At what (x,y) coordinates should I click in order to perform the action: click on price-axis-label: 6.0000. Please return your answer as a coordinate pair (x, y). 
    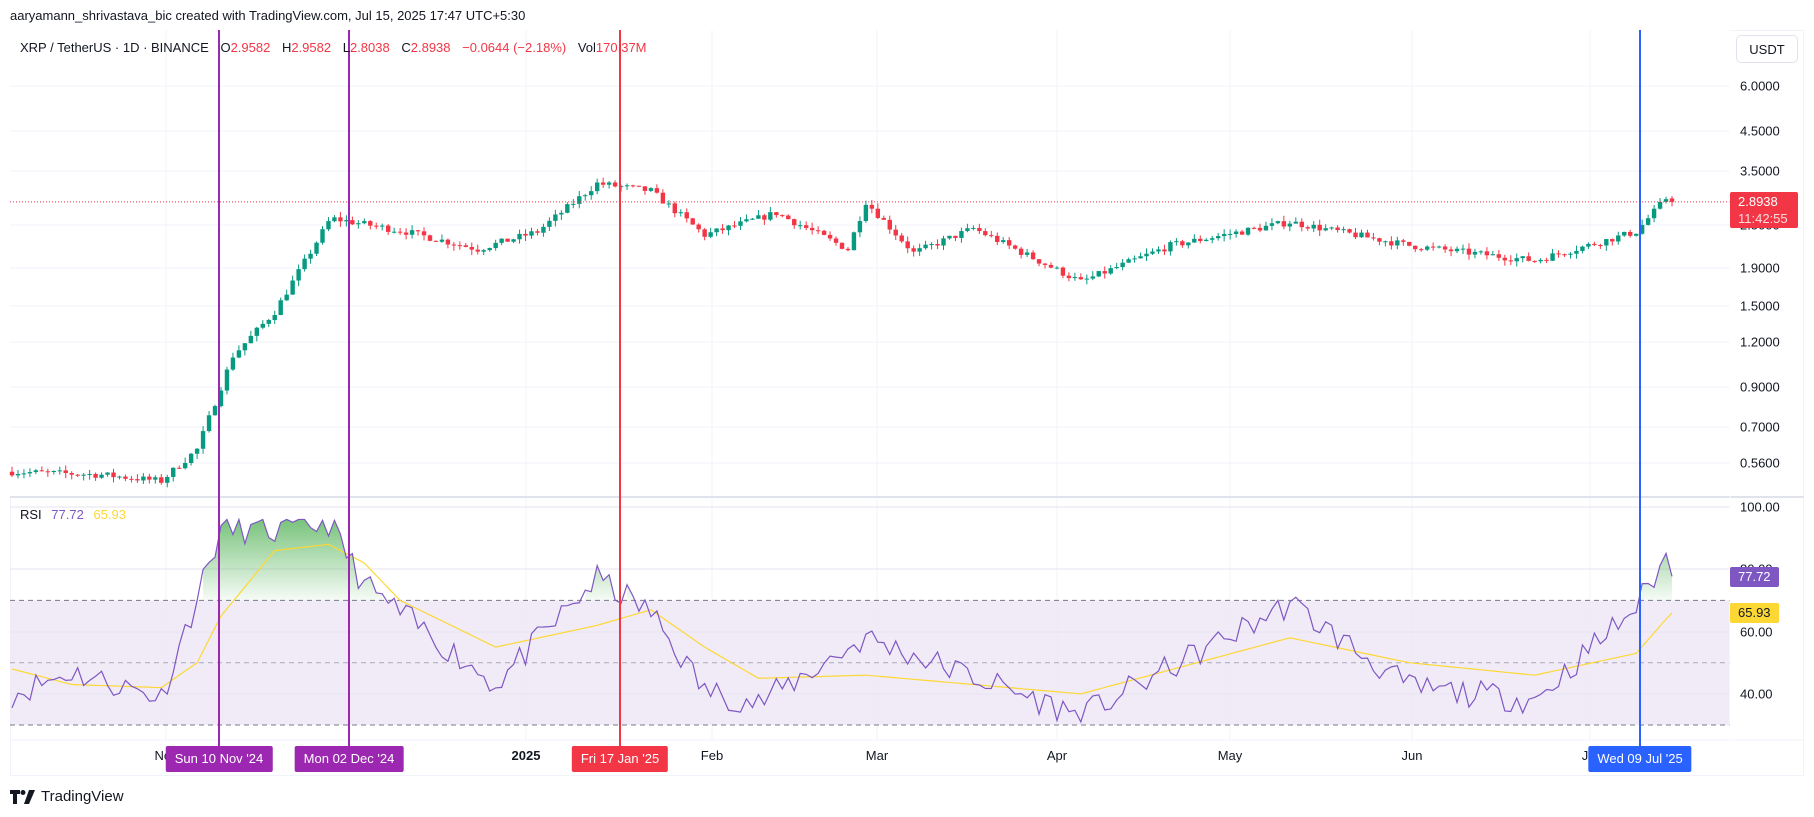
    Looking at the image, I should click on (1760, 86).